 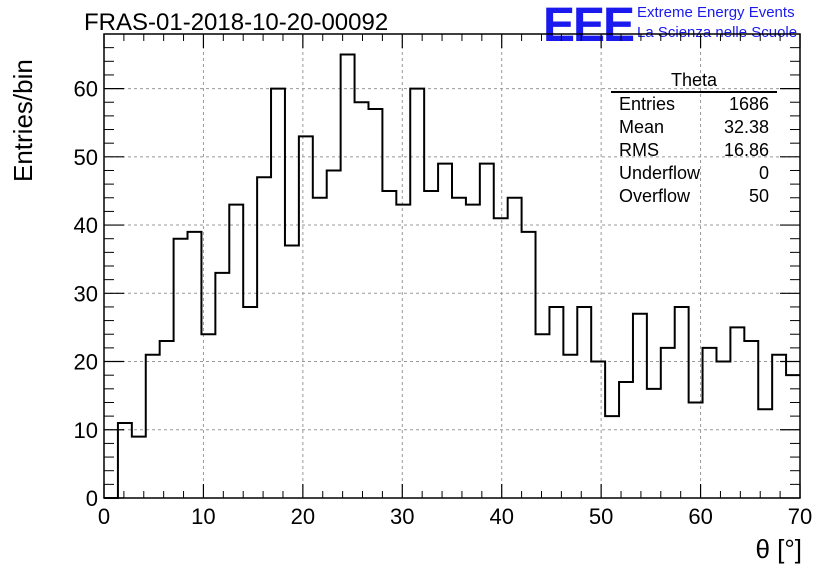 I want to click on logo-subtitle-2: La Scienza nelle Scuole, so click(x=717, y=32).